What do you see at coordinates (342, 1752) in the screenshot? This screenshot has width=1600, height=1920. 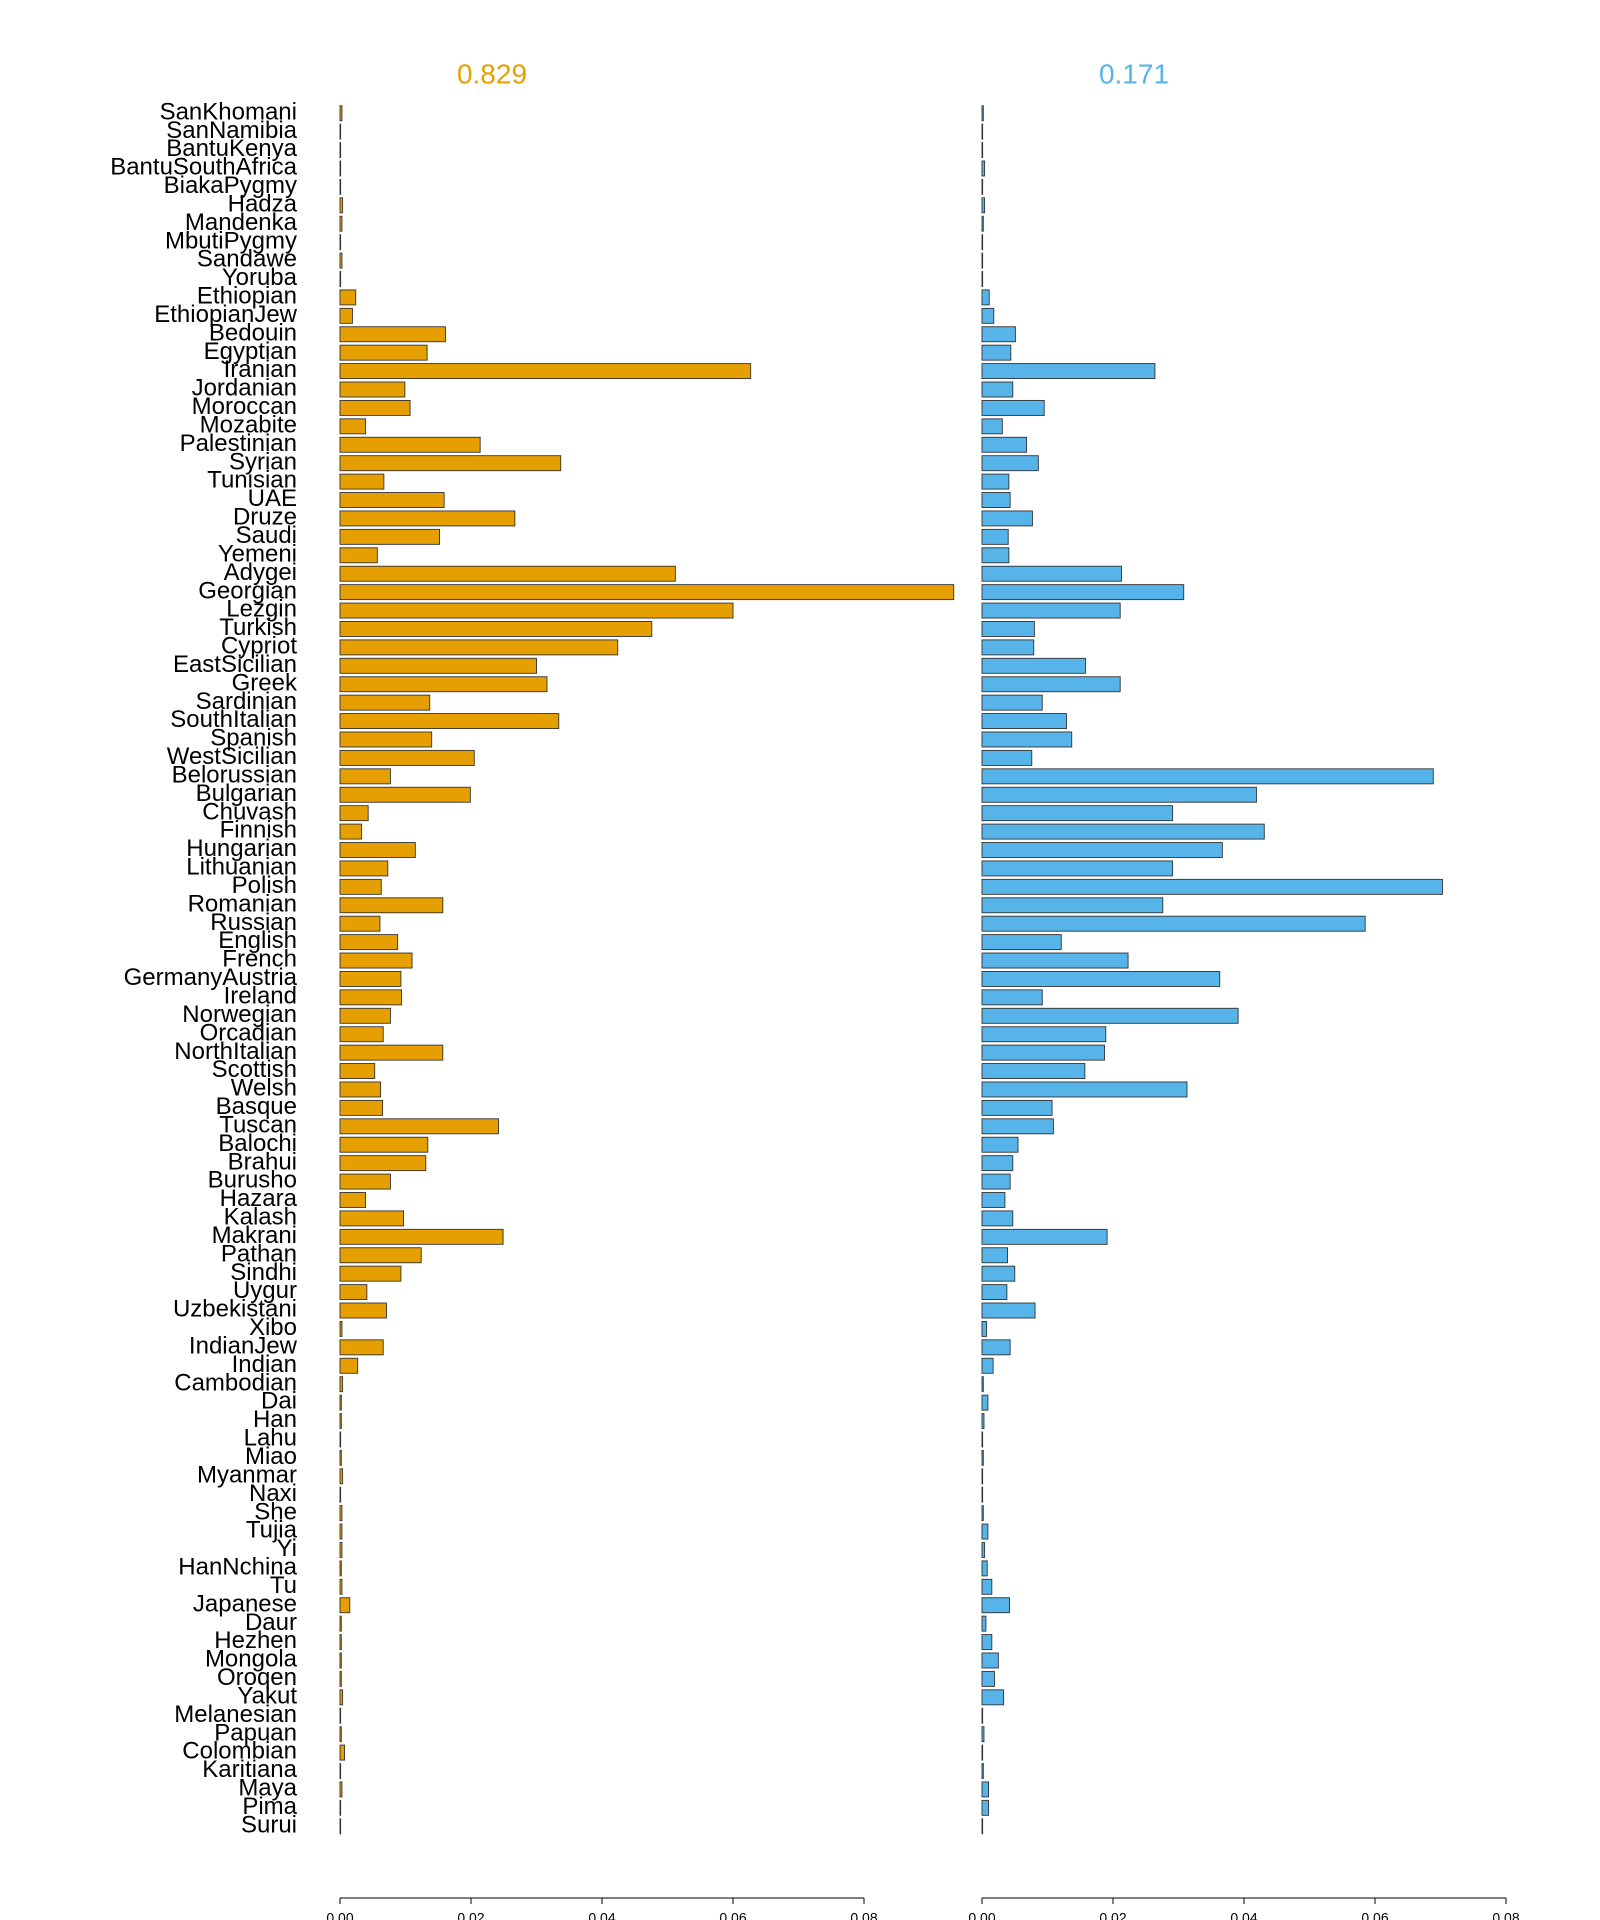 I see `bar-orange-Colombian` at bounding box center [342, 1752].